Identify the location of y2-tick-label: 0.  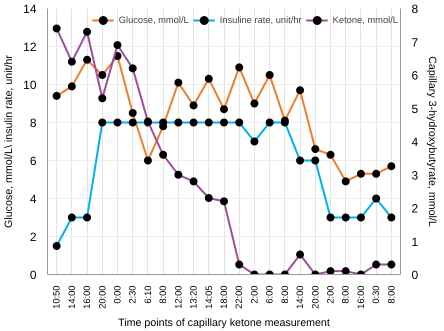
(415, 275).